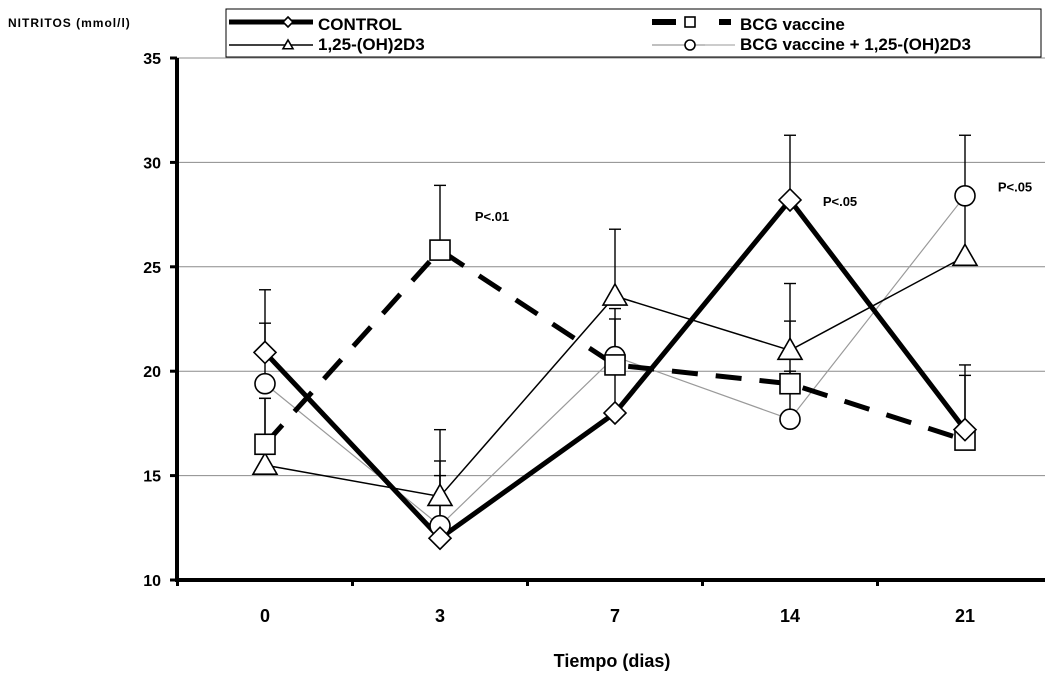  I want to click on y-tick-label: 35, so click(152, 59).